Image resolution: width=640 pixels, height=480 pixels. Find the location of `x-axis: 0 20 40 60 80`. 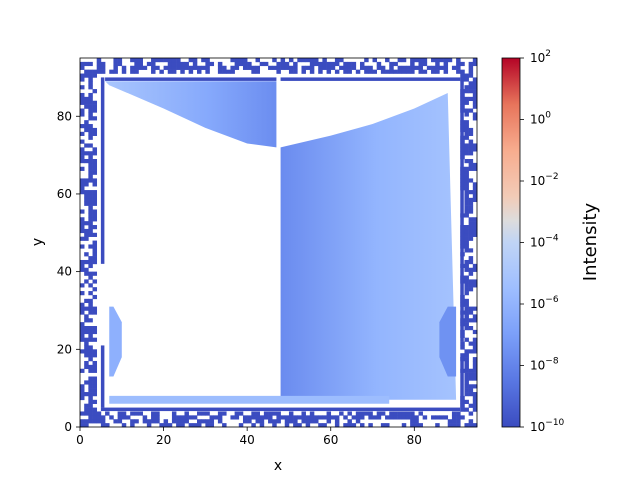

x-axis: 0 20 40 60 80 is located at coordinates (249, 437).